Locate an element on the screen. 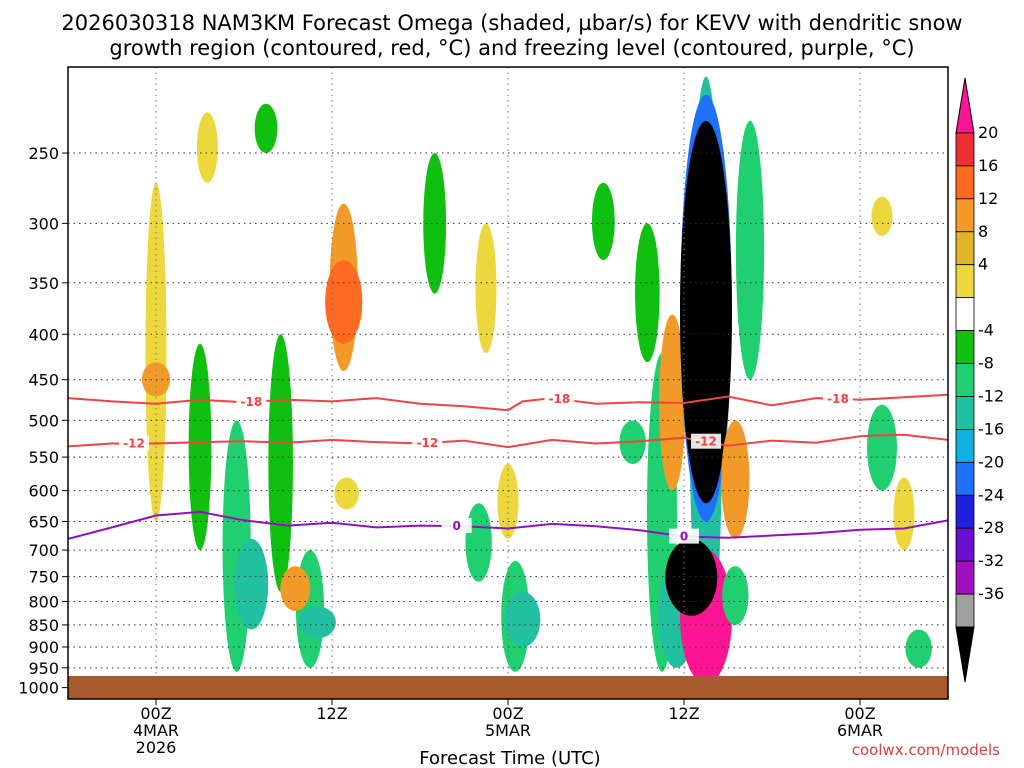 The height and width of the screenshot is (768, 1024). colorbar-label: -4 is located at coordinates (986, 330).